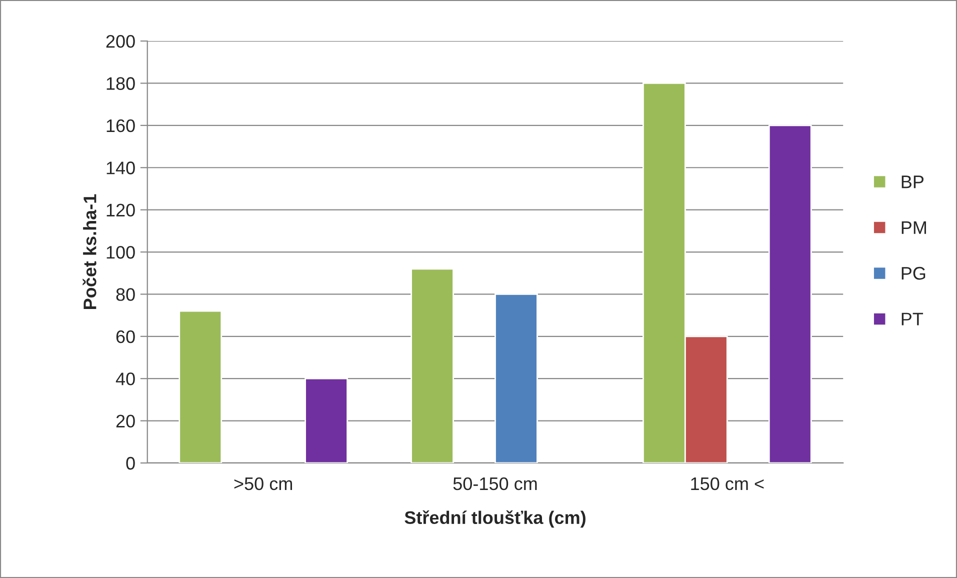 The width and height of the screenshot is (957, 578). What do you see at coordinates (120, 168) in the screenshot?
I see `y-tick-label: 140` at bounding box center [120, 168].